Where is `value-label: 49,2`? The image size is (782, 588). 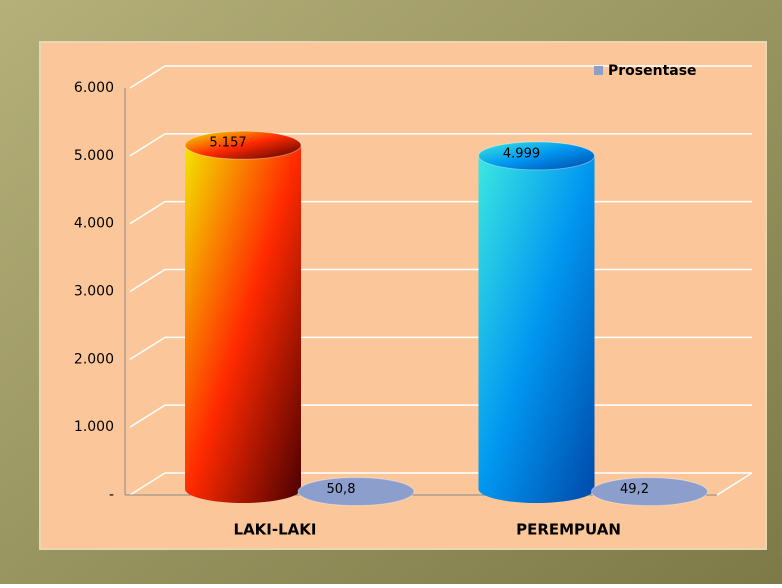
value-label: 49,2 is located at coordinates (634, 489).